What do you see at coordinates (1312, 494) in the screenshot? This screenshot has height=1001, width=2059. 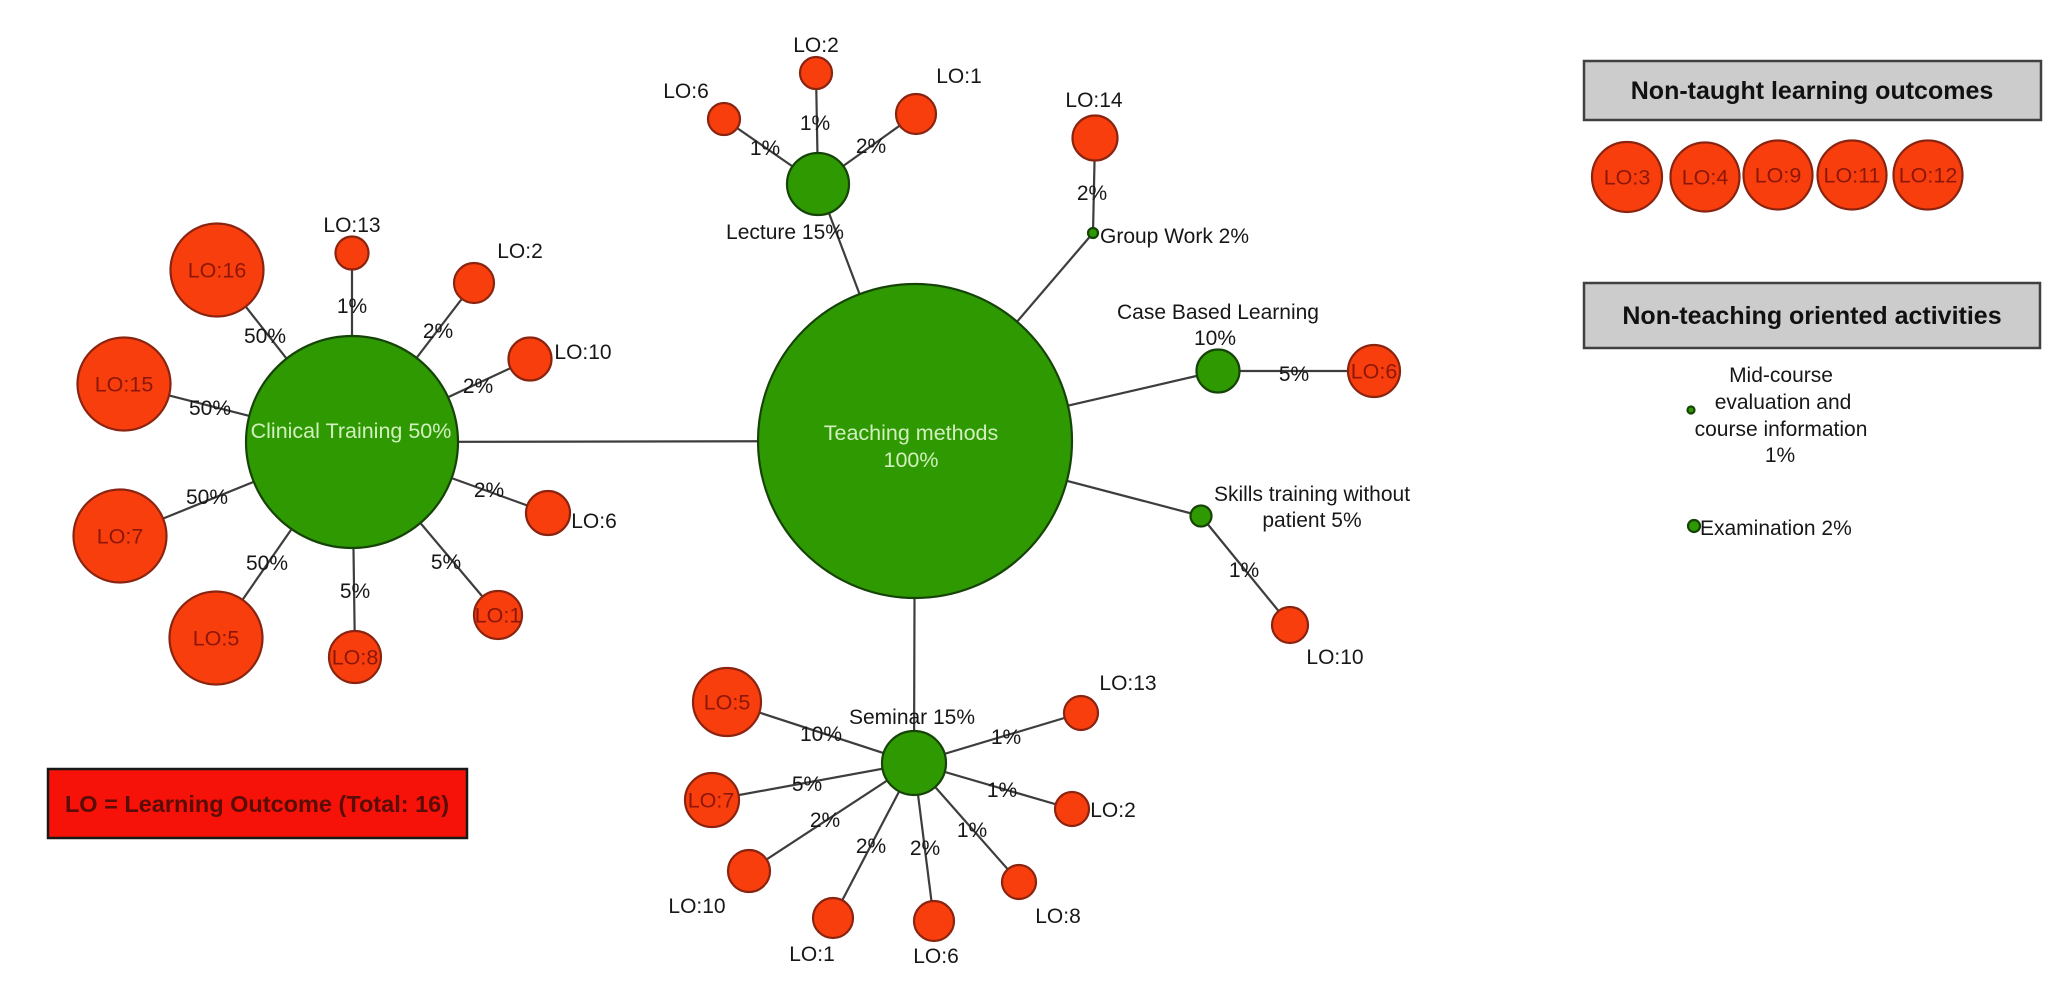 I see `svg-text: Skills training without` at bounding box center [1312, 494].